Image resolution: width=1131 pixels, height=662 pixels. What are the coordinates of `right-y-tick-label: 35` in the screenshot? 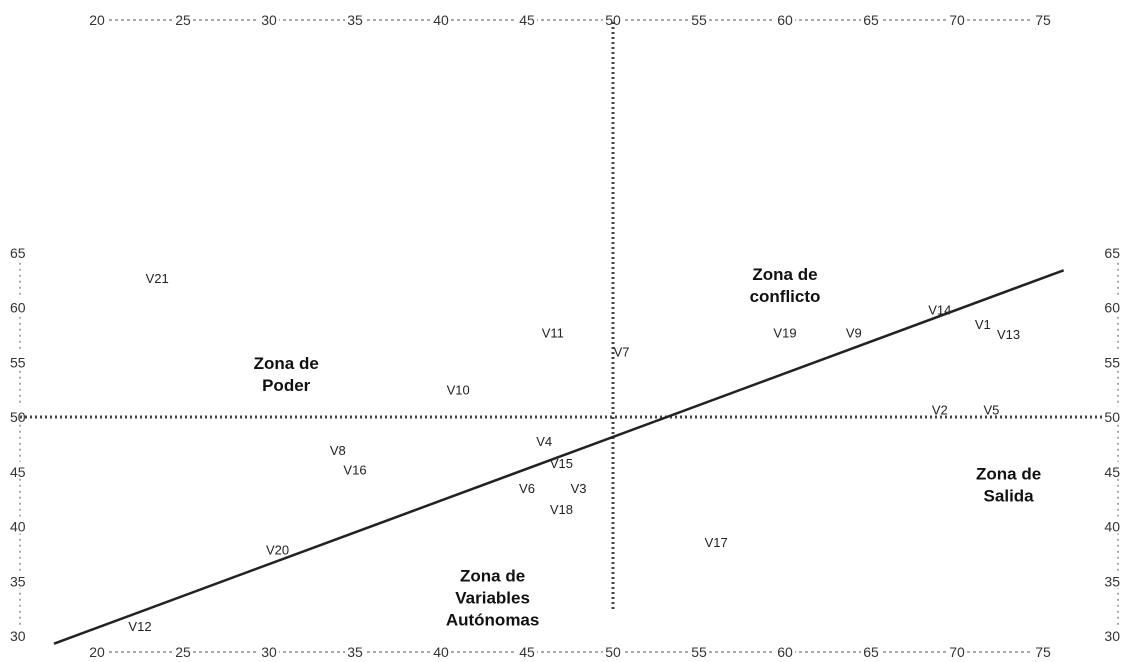 It's located at (1112, 581).